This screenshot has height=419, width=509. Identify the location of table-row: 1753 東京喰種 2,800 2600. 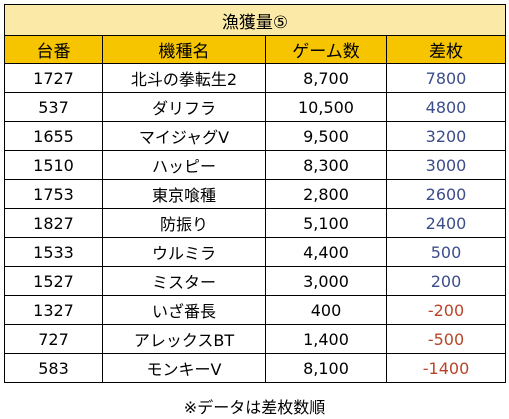
(255, 194).